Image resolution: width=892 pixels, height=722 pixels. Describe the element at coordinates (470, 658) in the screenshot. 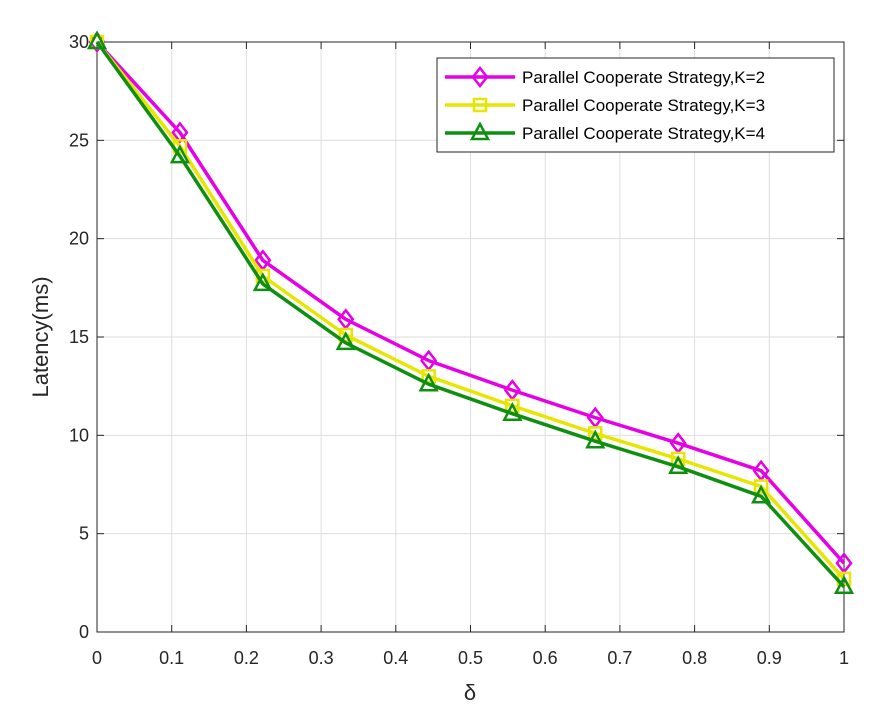

I see `x-tick-label: 0.5` at that location.